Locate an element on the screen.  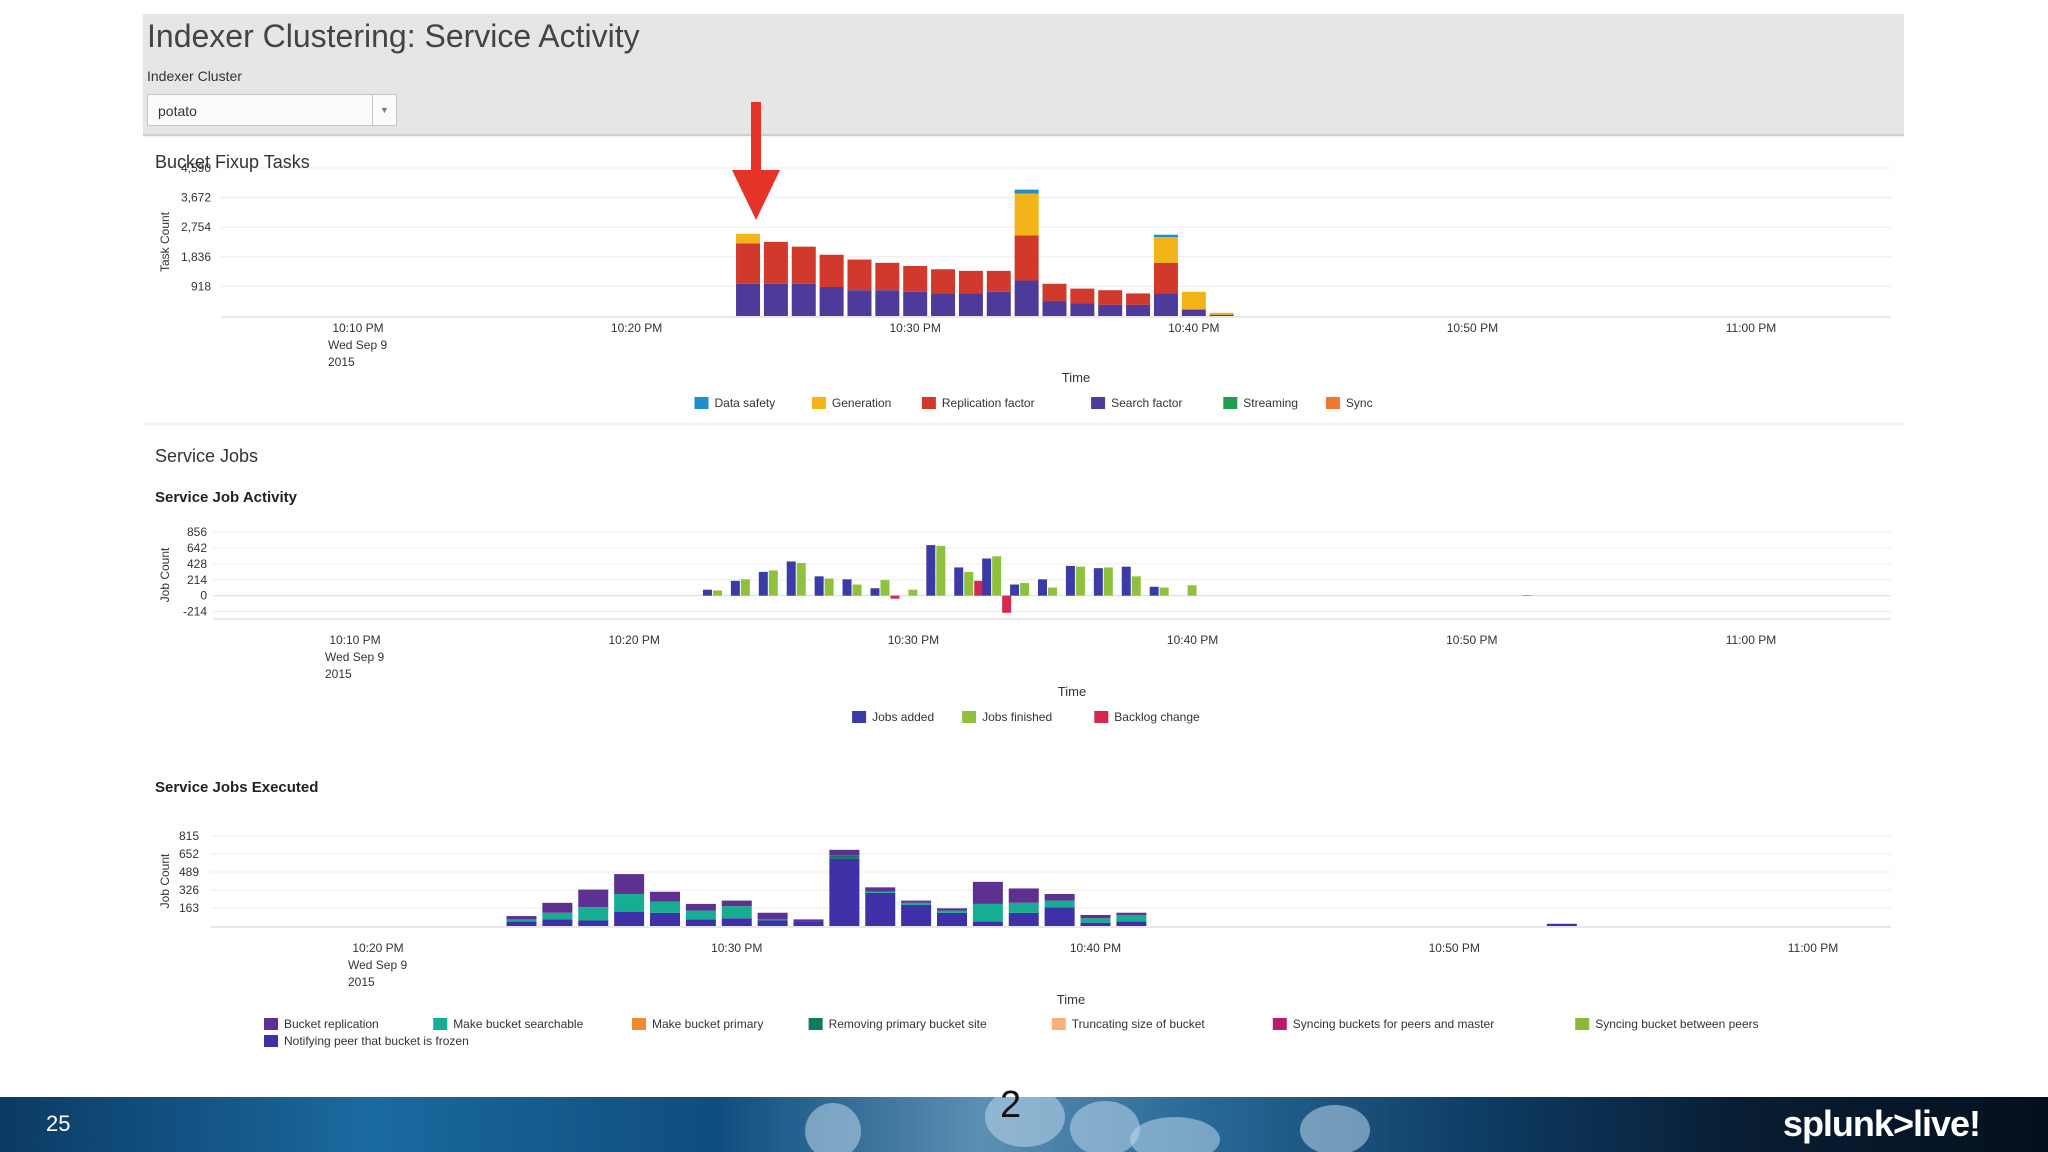
red-arrow-annotation is located at coordinates (756, 161).